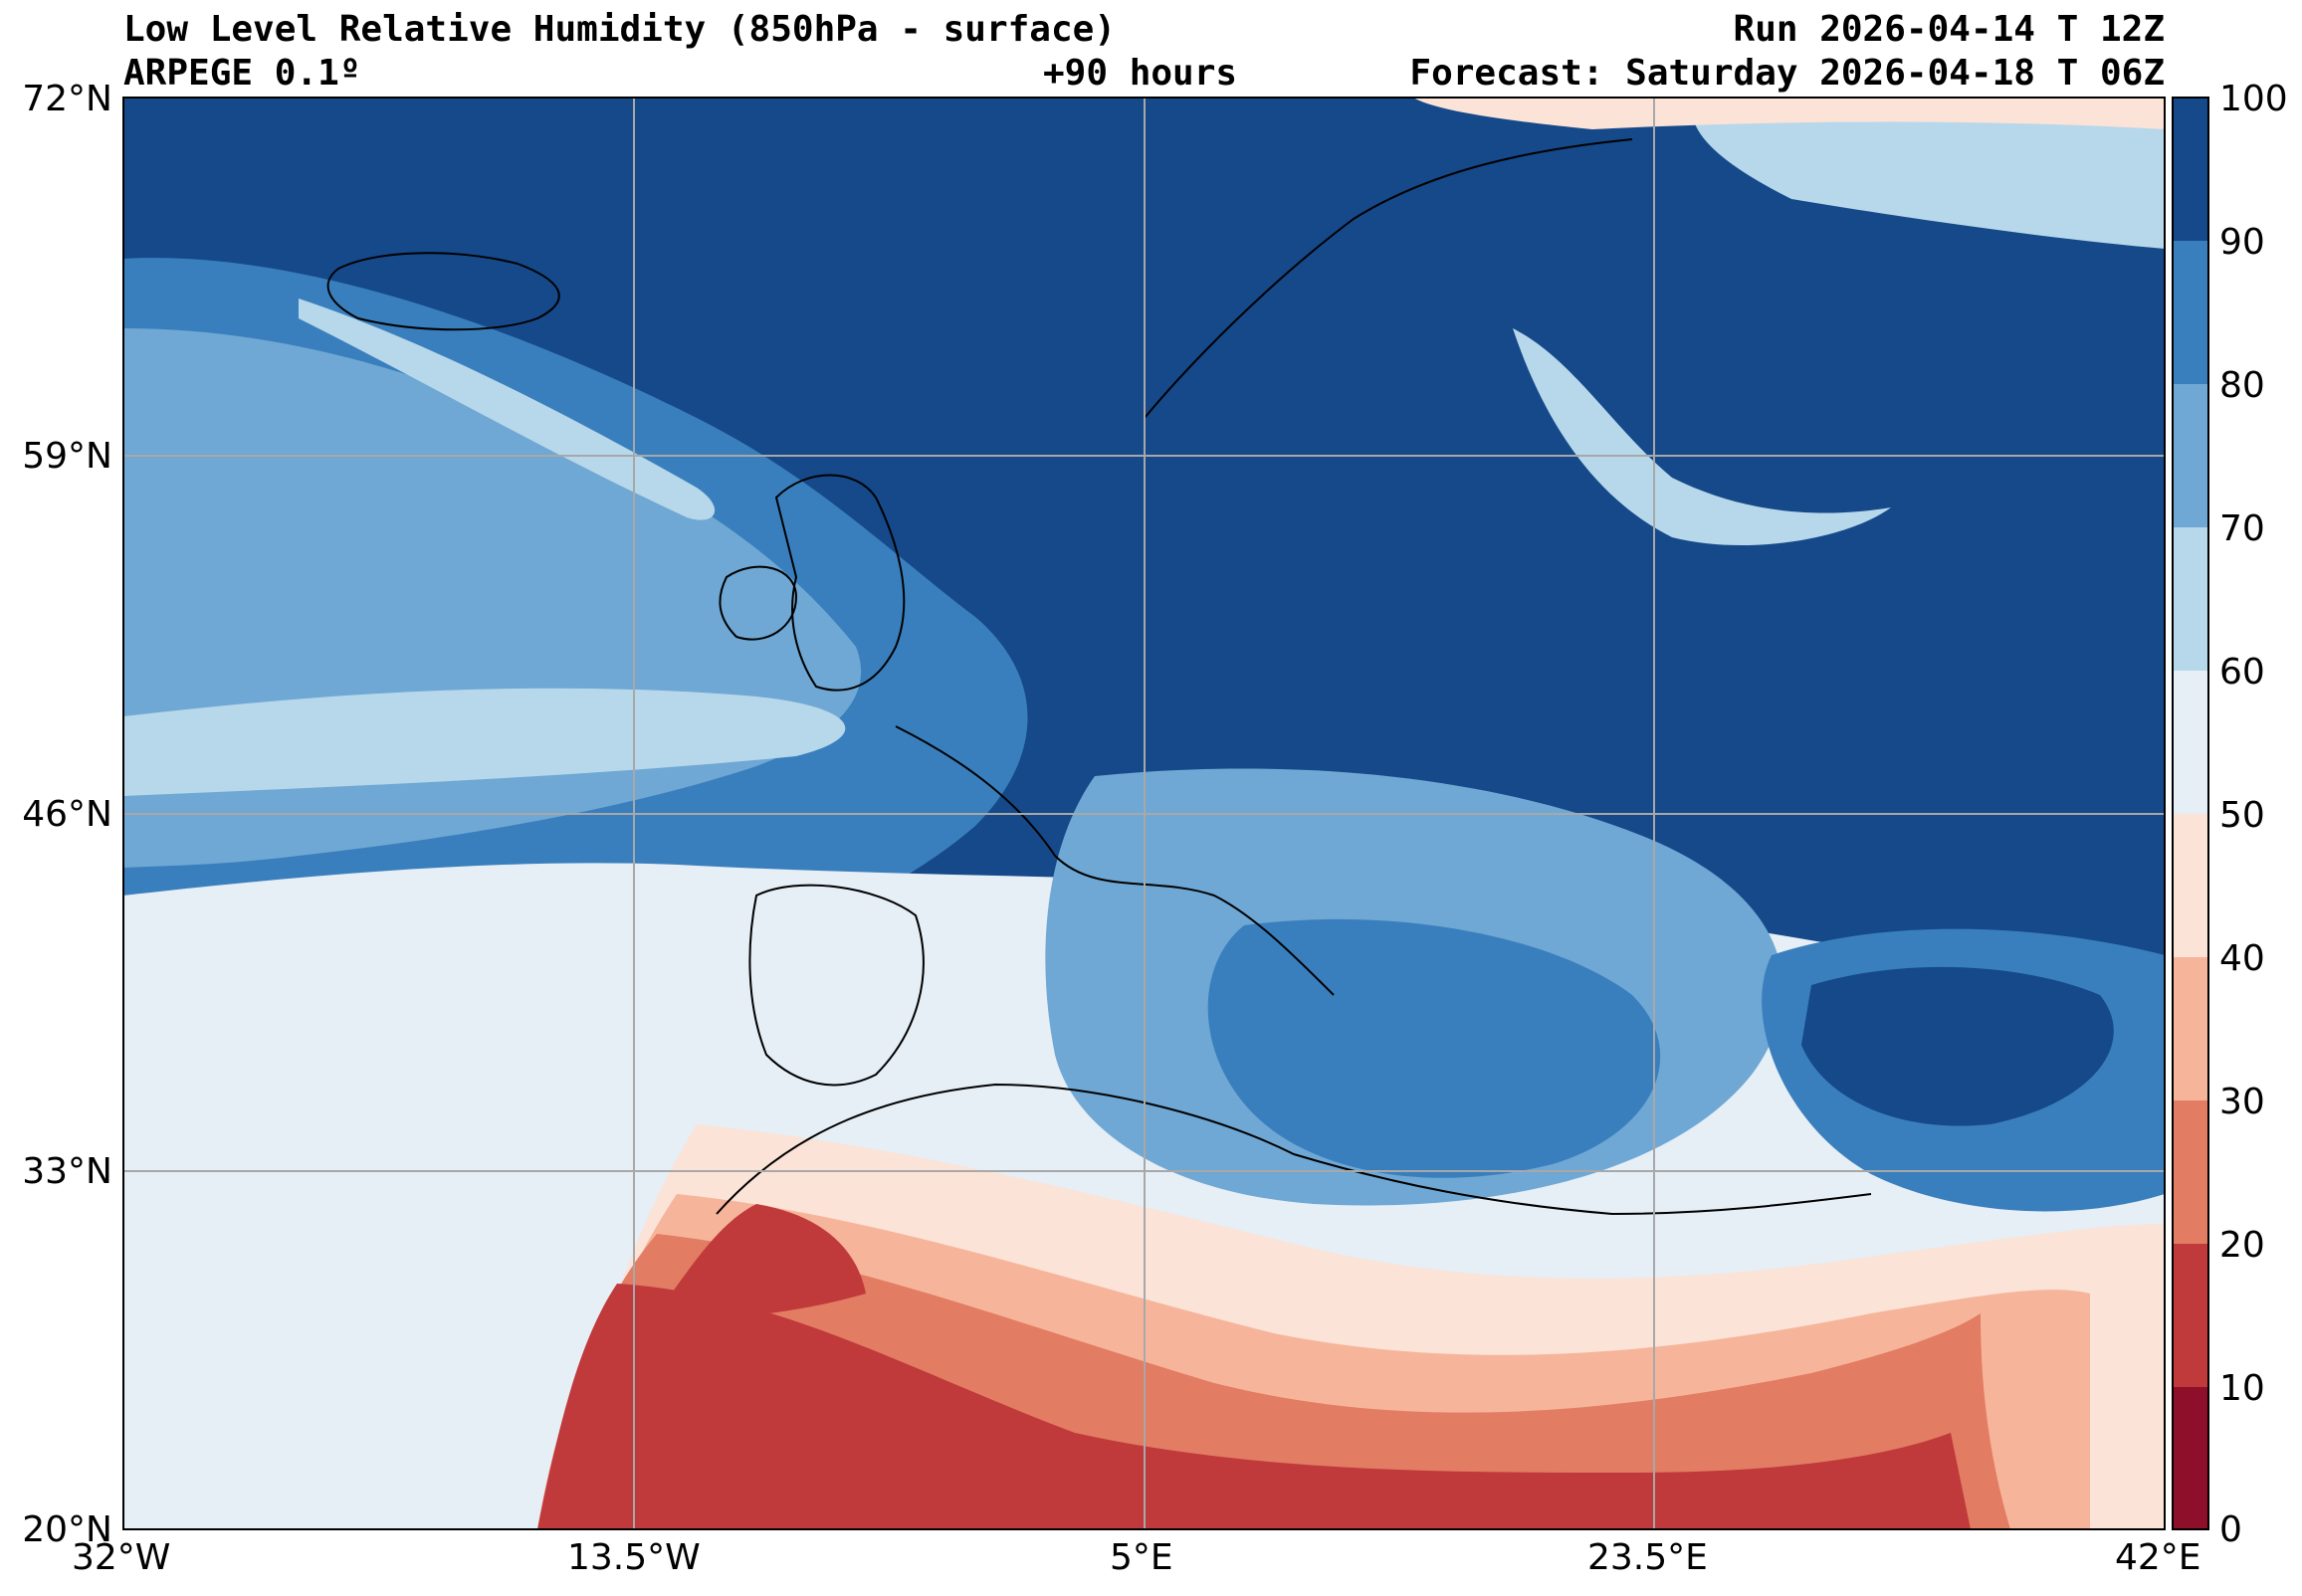  Describe the element at coordinates (2242, 529) in the screenshot. I see `colorbar-tick-70: 70` at that location.